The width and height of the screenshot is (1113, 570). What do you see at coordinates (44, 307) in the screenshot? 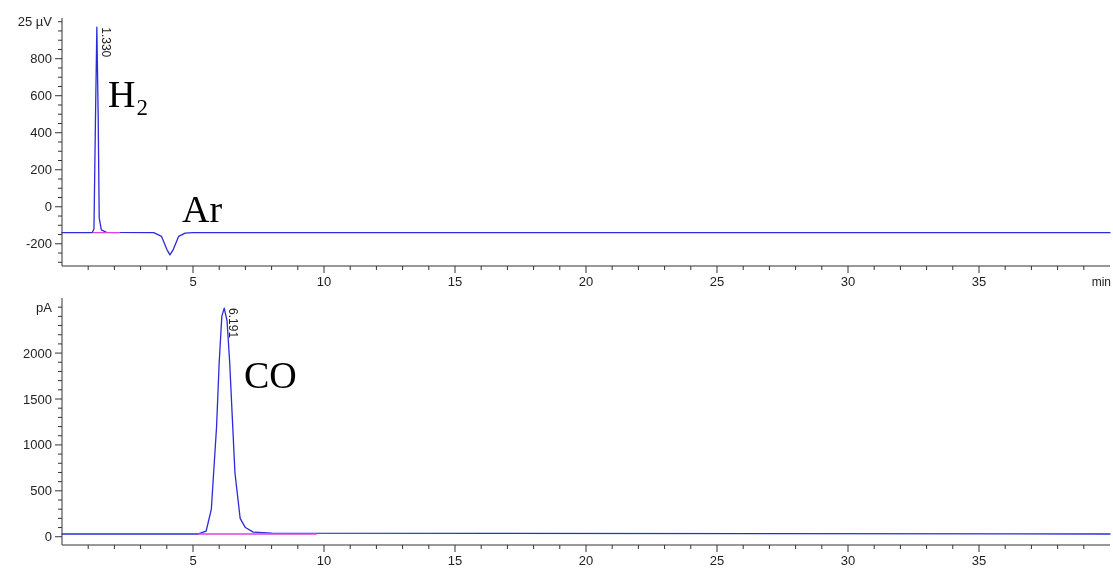
I see `y-axis-title: pA` at bounding box center [44, 307].